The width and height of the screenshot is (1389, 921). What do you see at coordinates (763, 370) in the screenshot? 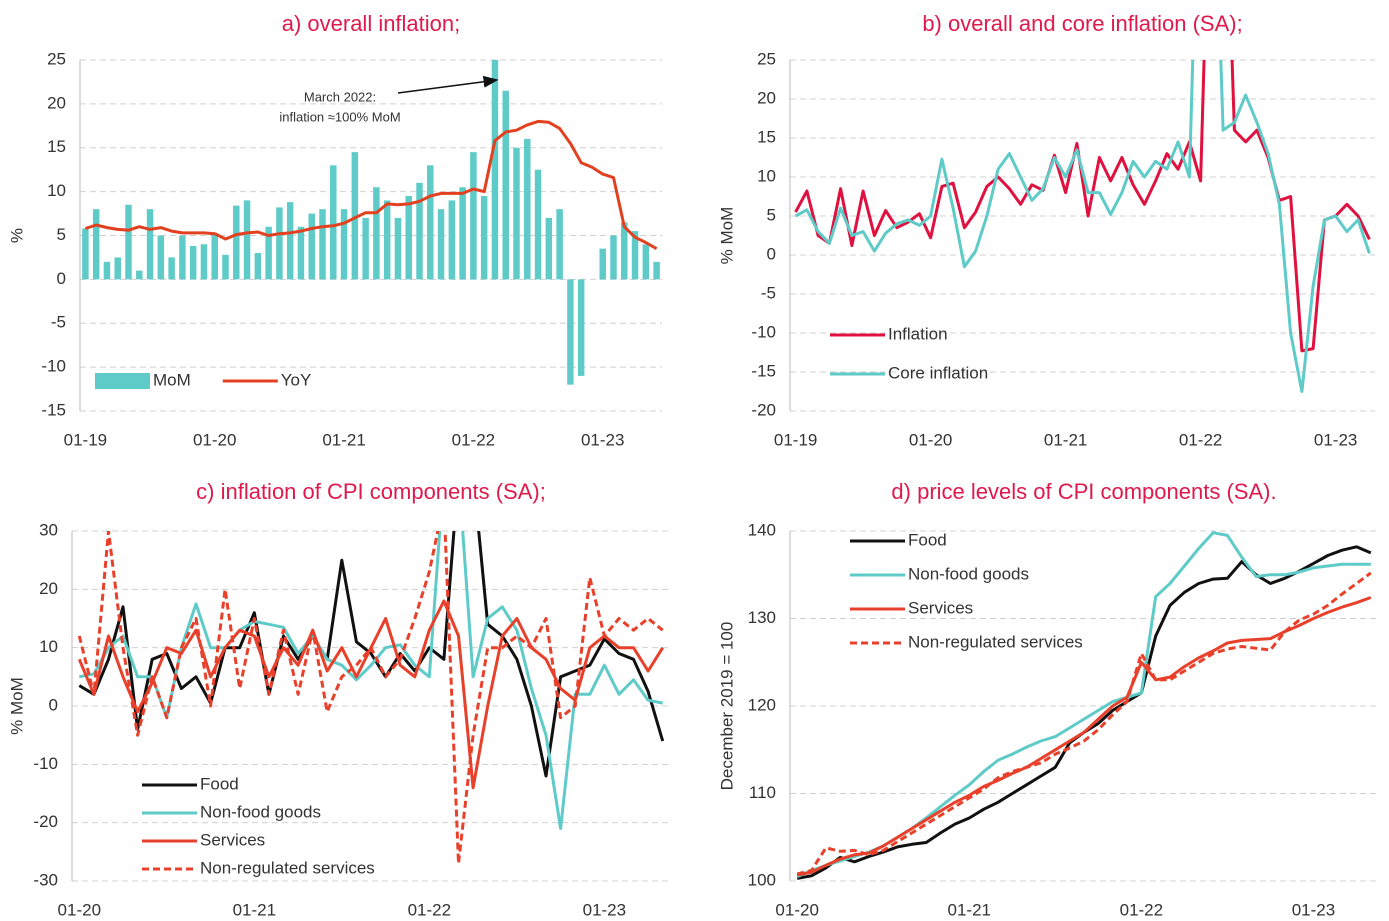
I see `y-tick-label: -15` at bounding box center [763, 370].